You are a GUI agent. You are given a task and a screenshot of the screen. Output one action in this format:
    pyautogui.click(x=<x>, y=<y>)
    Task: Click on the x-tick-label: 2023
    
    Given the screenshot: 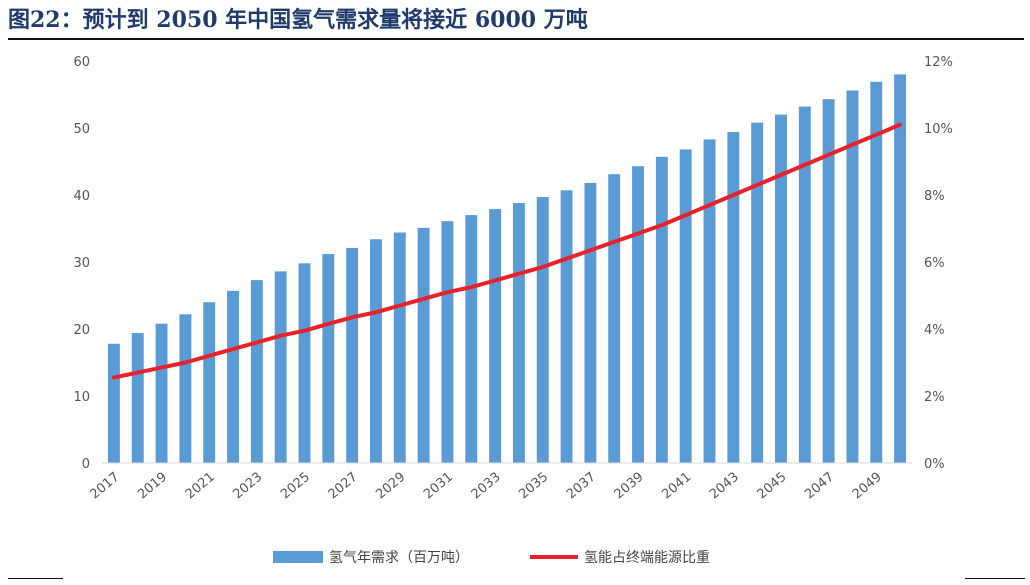 What is the action you would take?
    pyautogui.click(x=247, y=486)
    